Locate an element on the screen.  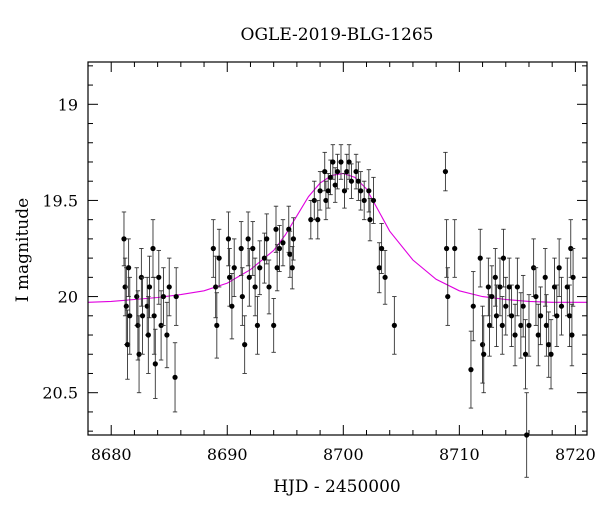
y-tick-label: 19 is located at coordinates (68, 104).